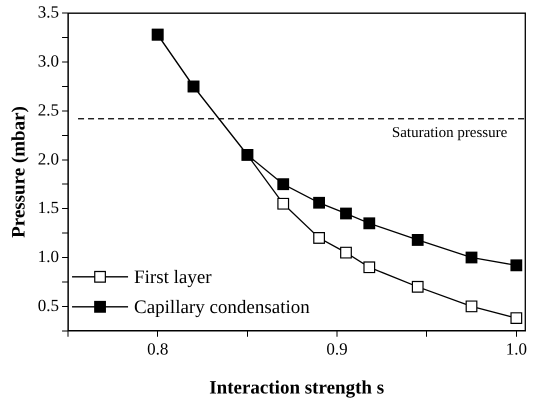 The image size is (534, 404). What do you see at coordinates (19, 172) in the screenshot?
I see `y-axis-title: Pressure (mbar)` at bounding box center [19, 172].